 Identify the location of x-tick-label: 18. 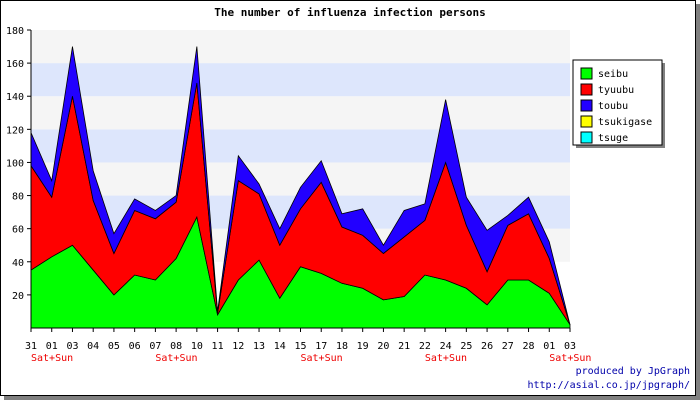
(342, 346).